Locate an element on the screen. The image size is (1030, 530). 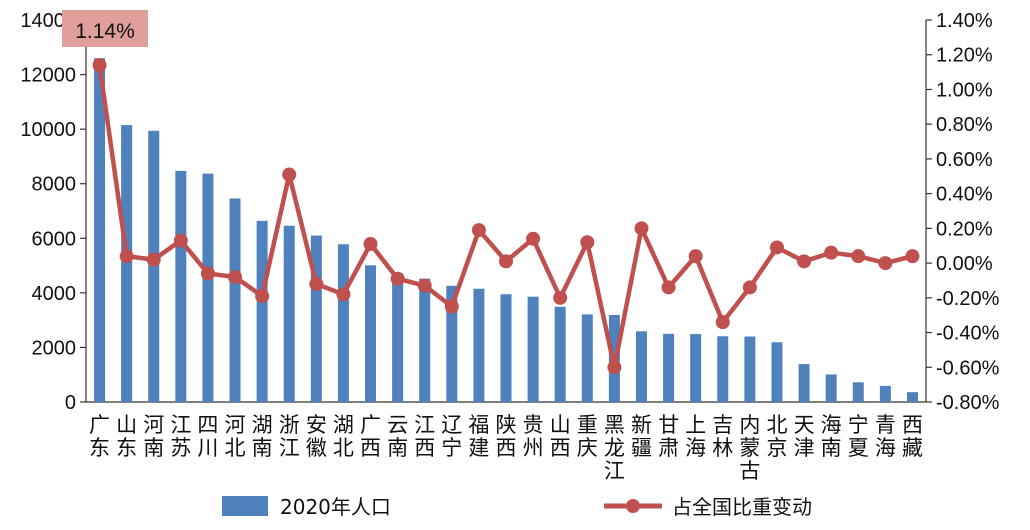
category-char: 宁 is located at coordinates (451, 448).